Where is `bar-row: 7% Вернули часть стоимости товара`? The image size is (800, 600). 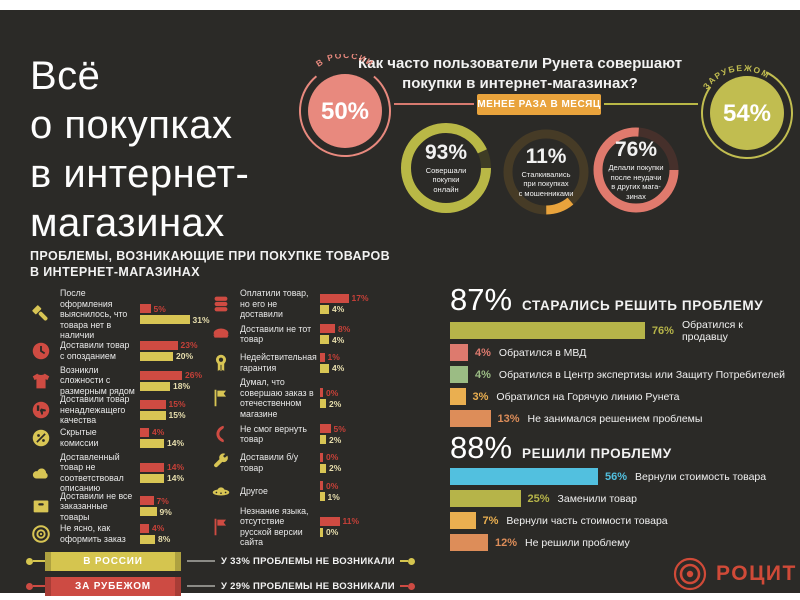
bar-row: 7% Вернули часть стоимости товара is located at coordinates (620, 520).